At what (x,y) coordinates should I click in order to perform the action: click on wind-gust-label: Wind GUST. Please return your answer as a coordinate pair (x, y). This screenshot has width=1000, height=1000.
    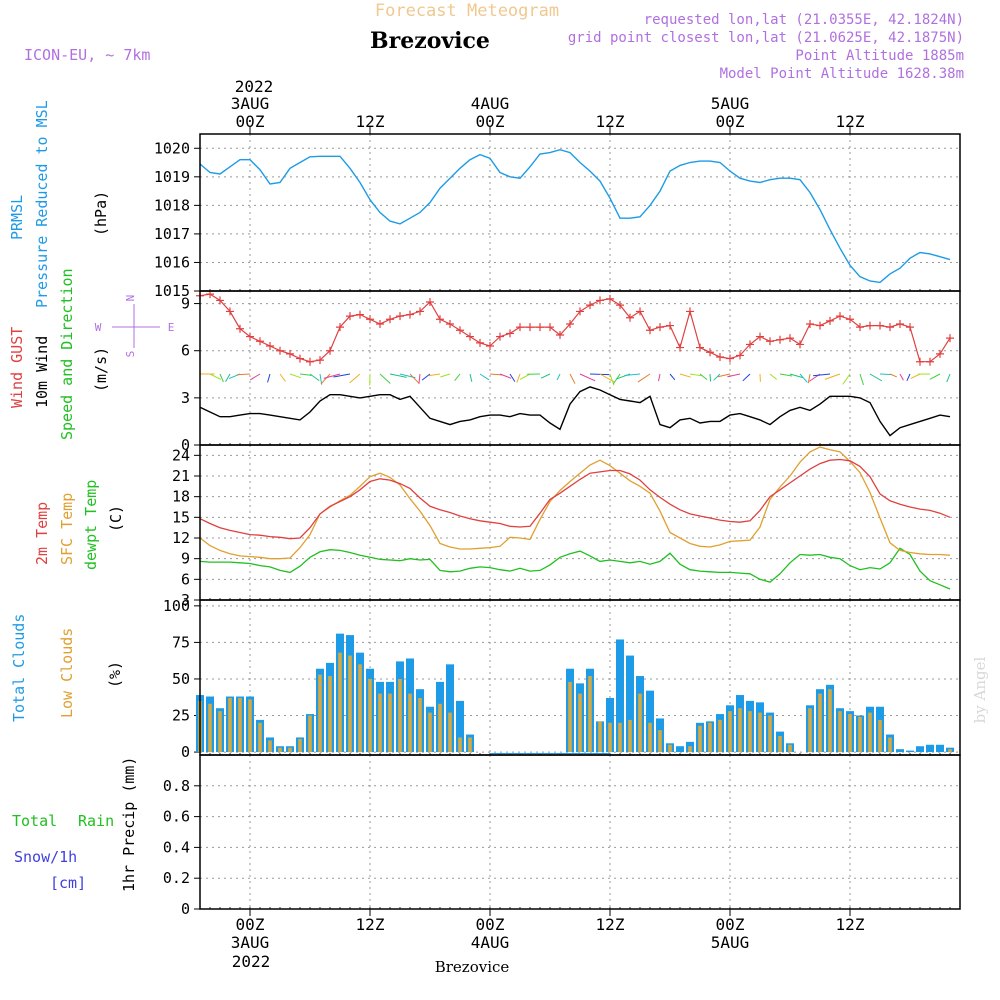
    Looking at the image, I should click on (17, 367).